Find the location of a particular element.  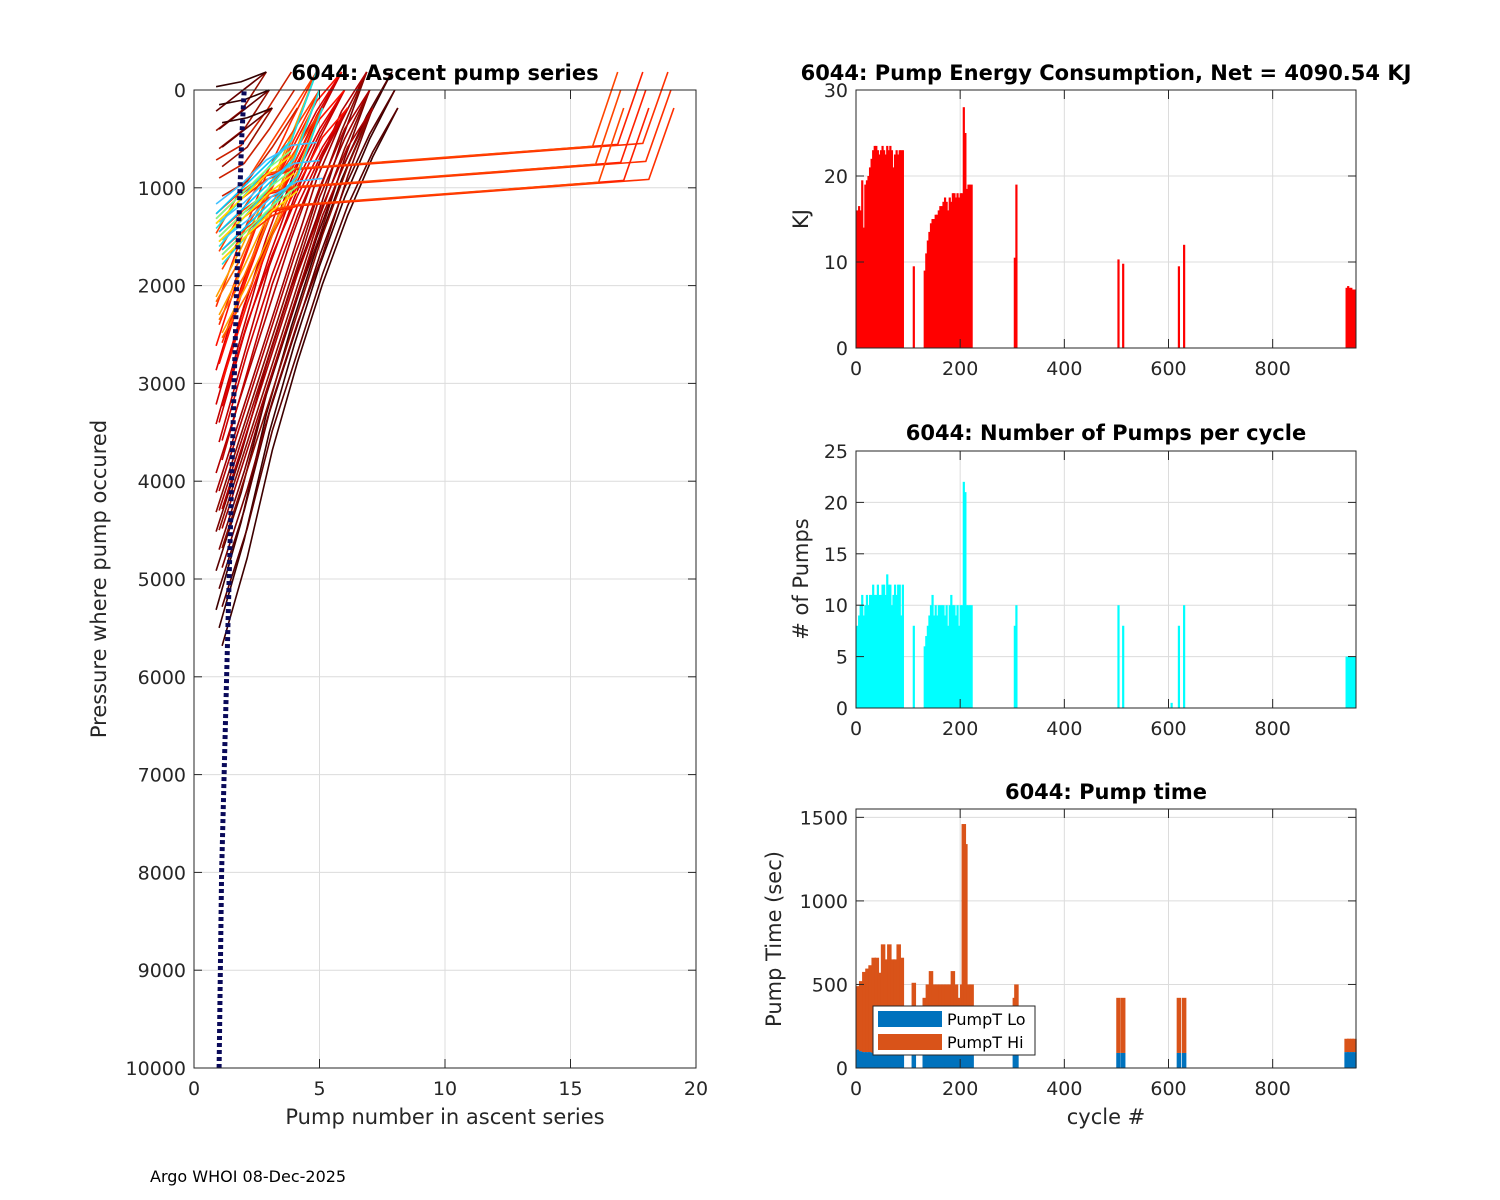

pumptime-axes: 0 200 400 600 800 0 500 1000 1500 is located at coordinates (1078, 953).